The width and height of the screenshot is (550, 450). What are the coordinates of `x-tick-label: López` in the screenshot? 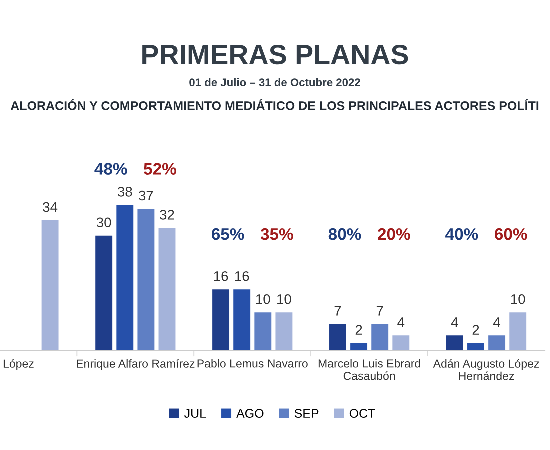 It's located at (19, 364).